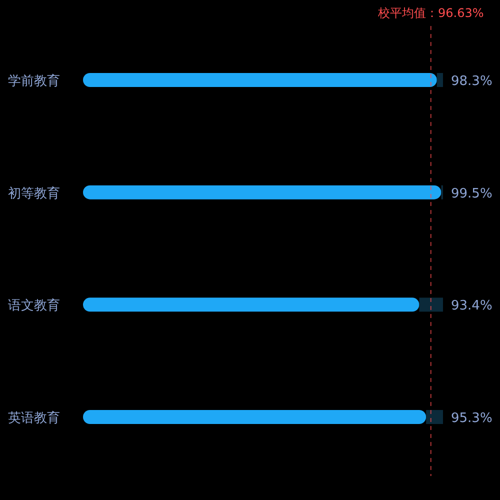  Describe the element at coordinates (34, 81) in the screenshot. I see `y-tick-label: 学前教育` at that location.